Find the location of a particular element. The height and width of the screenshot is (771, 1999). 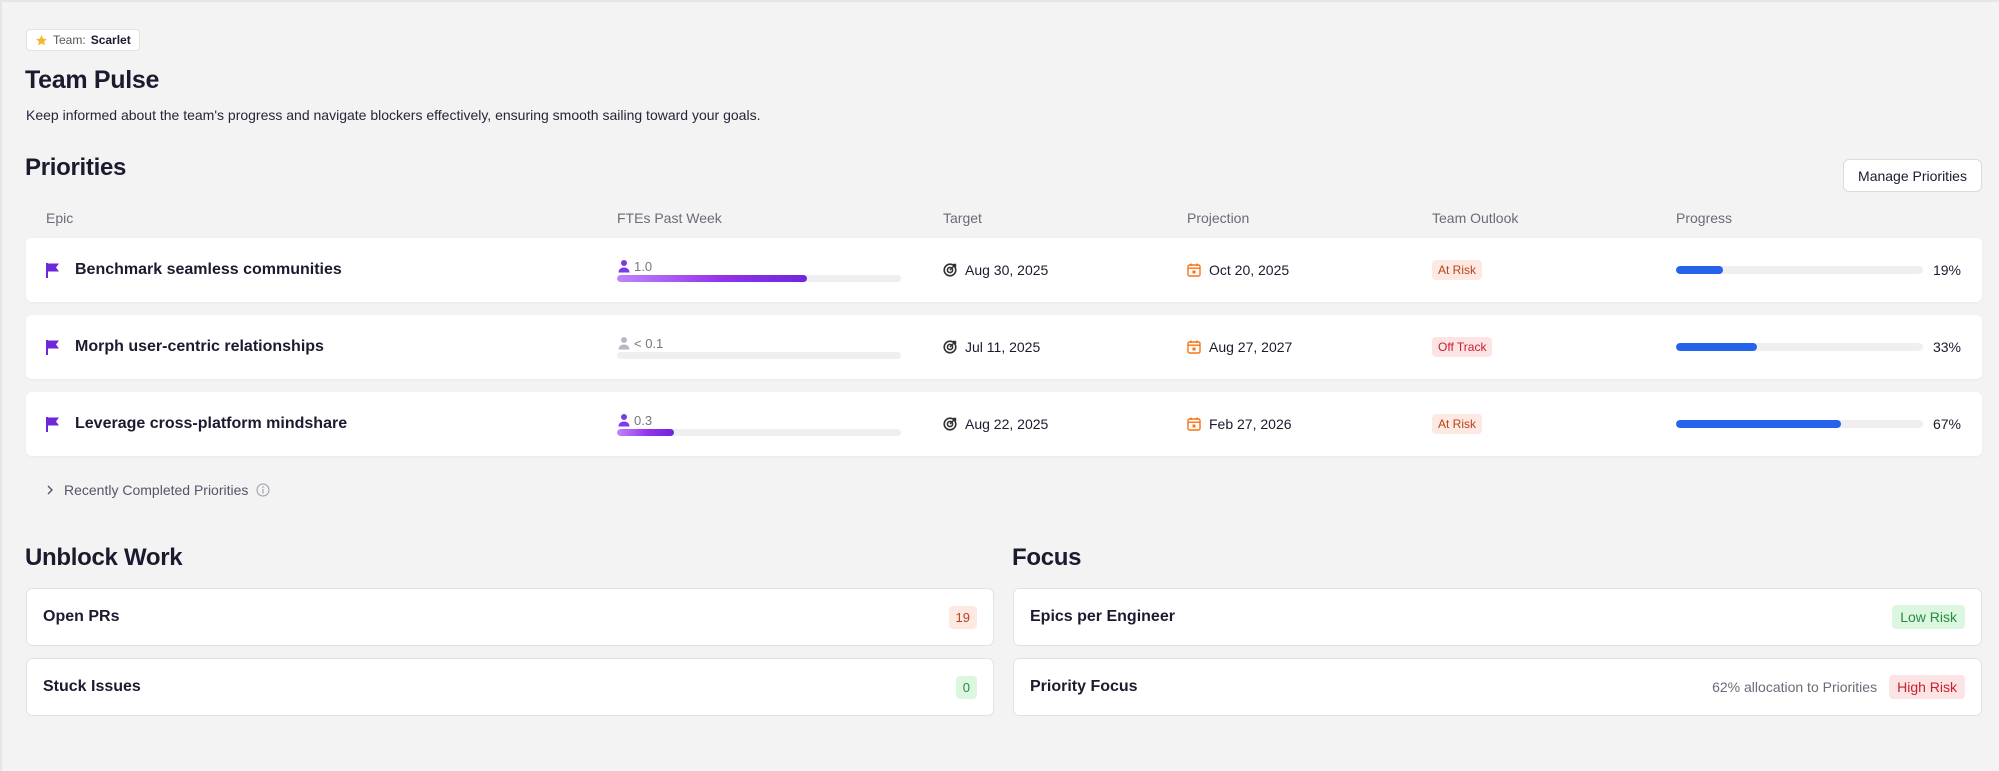

column-header-epic: Epic is located at coordinates (60, 218).